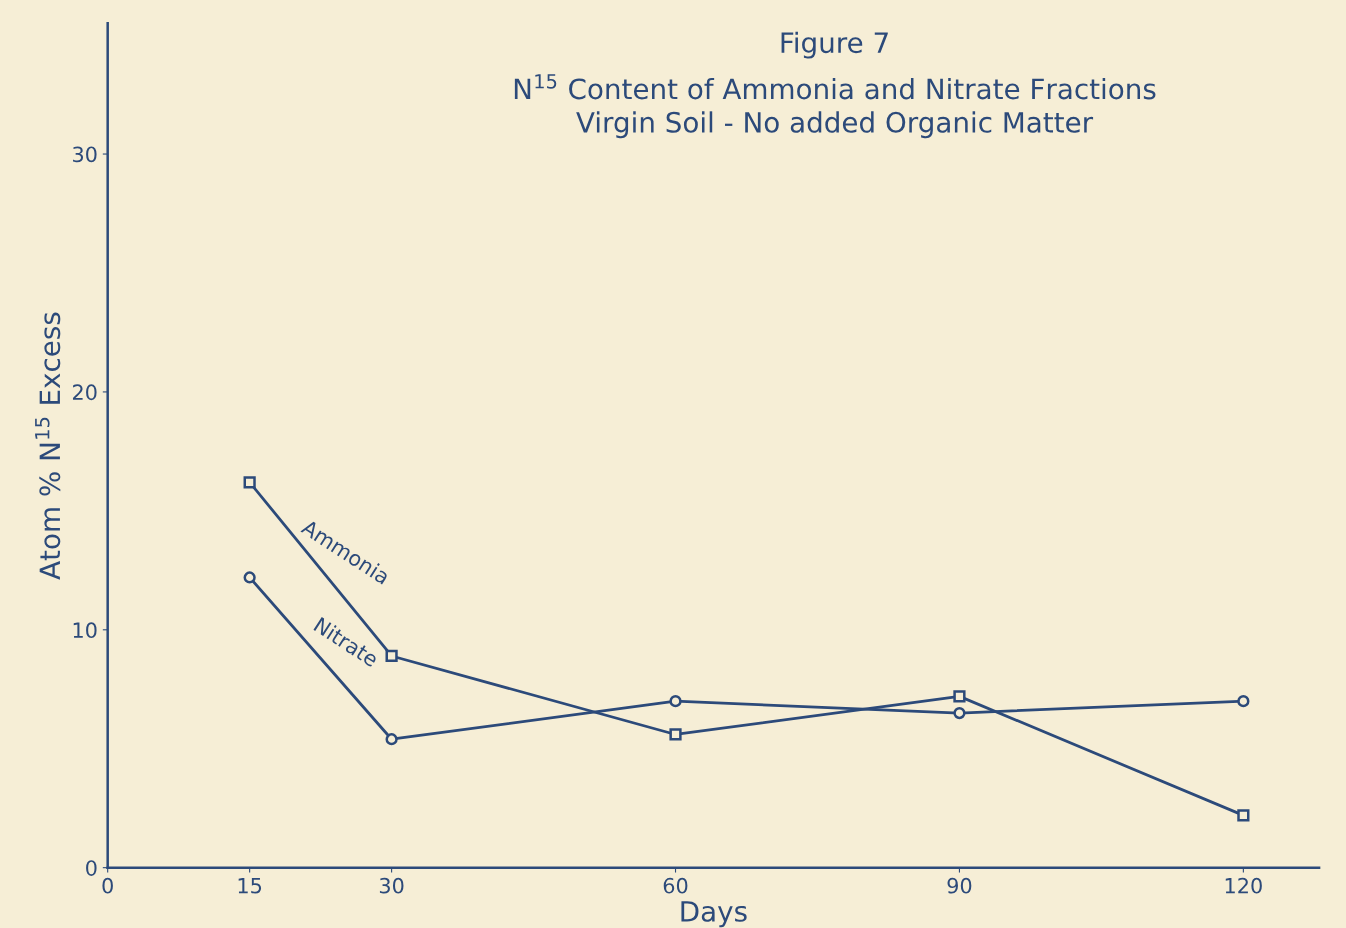 The image size is (1346, 928). Describe the element at coordinates (250, 886) in the screenshot. I see `x-tick-label: 15` at that location.